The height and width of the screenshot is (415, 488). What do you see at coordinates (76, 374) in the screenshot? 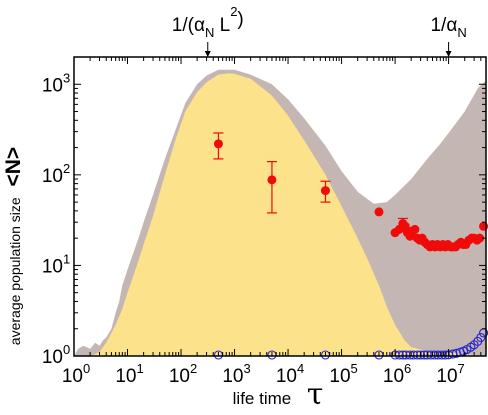
I see `x-tick-label: 10⁰` at bounding box center [76, 374].